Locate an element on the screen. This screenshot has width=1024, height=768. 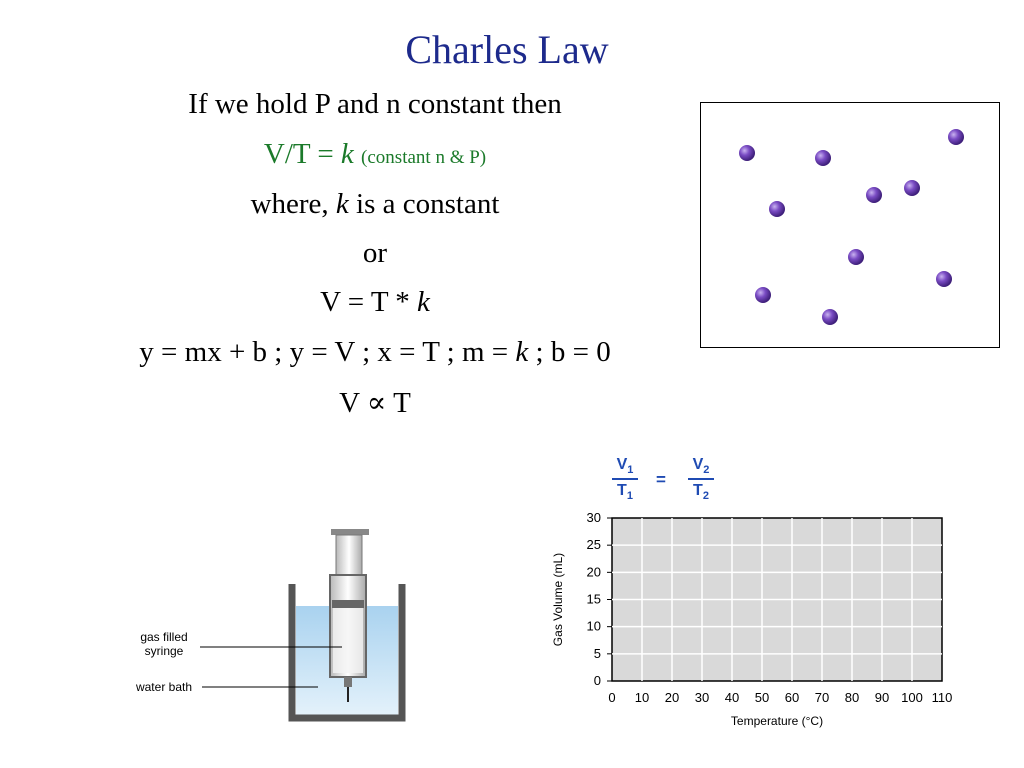
x-tick-label: 90 is located at coordinates (882, 697).